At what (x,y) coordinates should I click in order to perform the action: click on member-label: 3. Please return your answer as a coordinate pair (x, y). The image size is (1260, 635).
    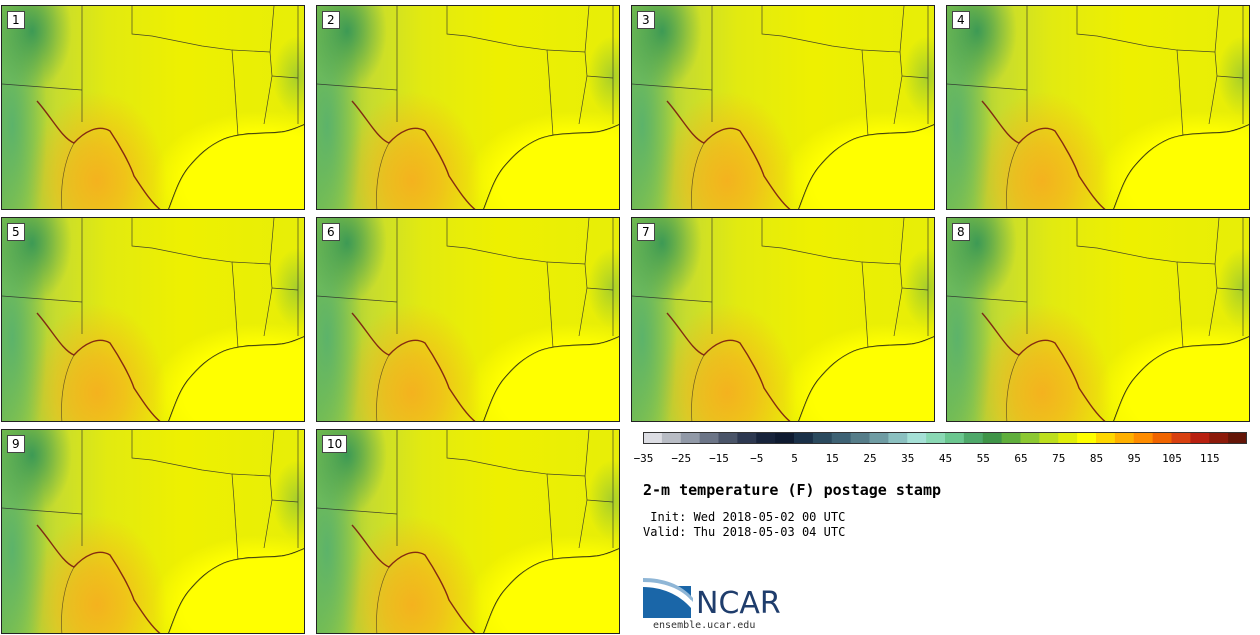
    Looking at the image, I should click on (646, 20).